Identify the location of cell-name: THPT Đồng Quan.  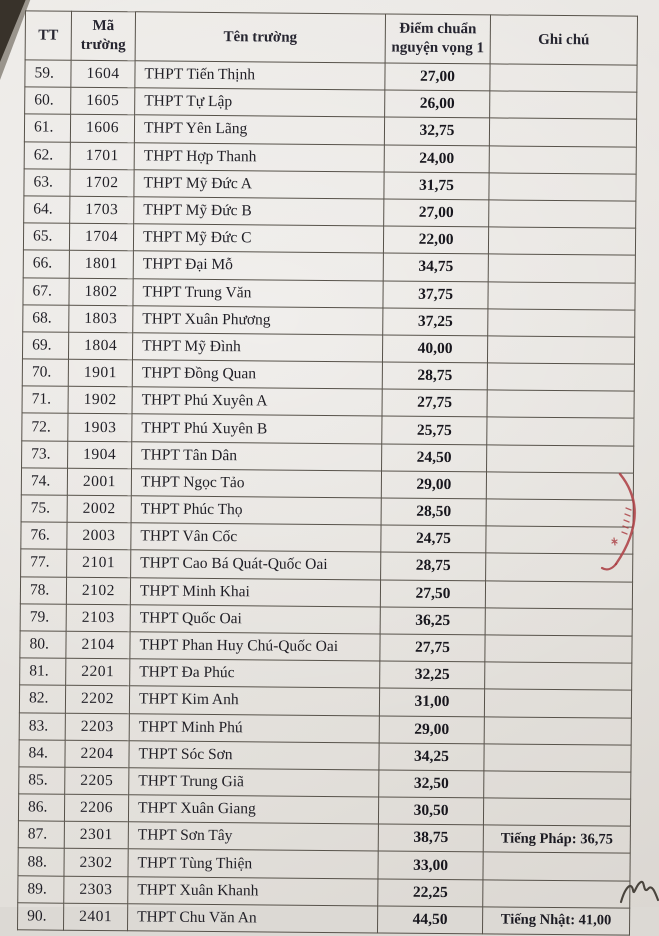
(257, 374).